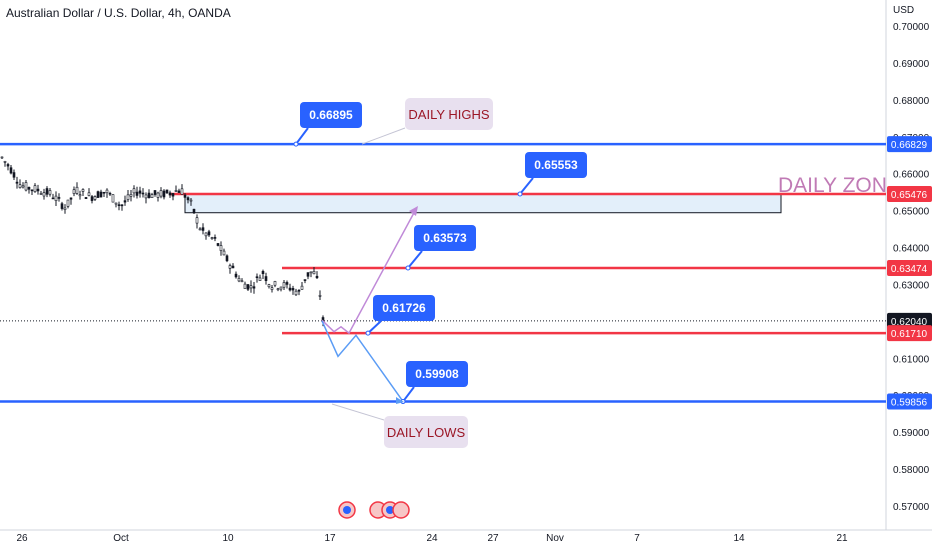 This screenshot has width=932, height=550. I want to click on projection-path-up, so click(368, 273).